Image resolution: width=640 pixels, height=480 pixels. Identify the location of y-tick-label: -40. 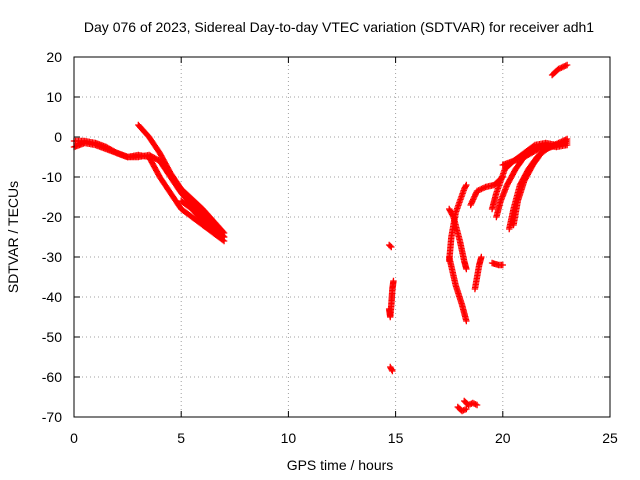
(52, 297).